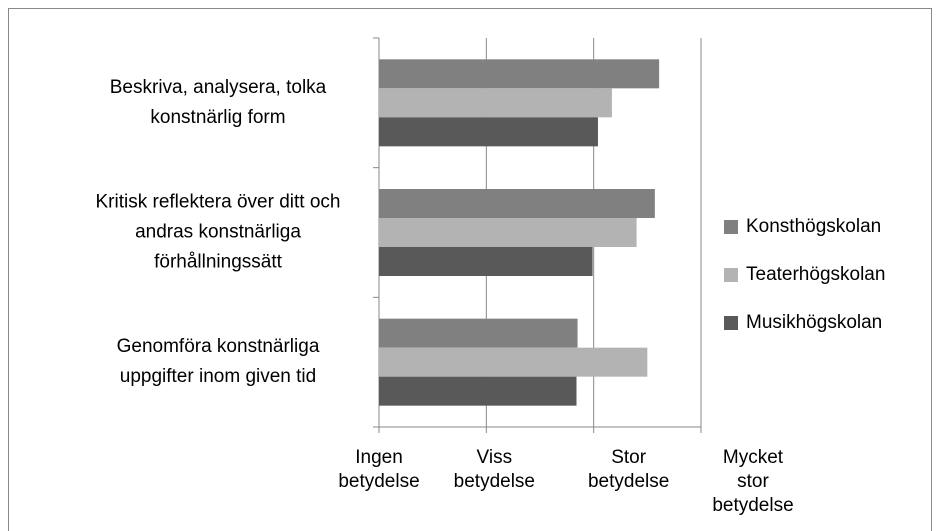  I want to click on legend-label: Konsthögskolan, so click(813, 226).